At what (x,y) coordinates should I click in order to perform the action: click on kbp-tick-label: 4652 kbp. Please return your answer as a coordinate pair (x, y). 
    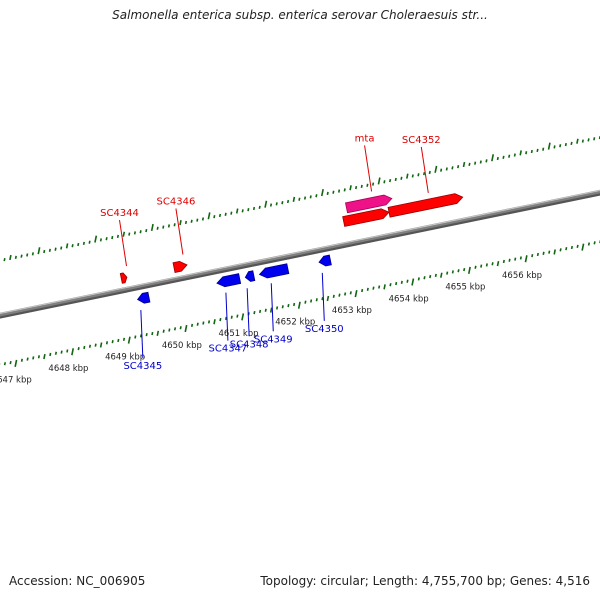
    Looking at the image, I should click on (295, 323).